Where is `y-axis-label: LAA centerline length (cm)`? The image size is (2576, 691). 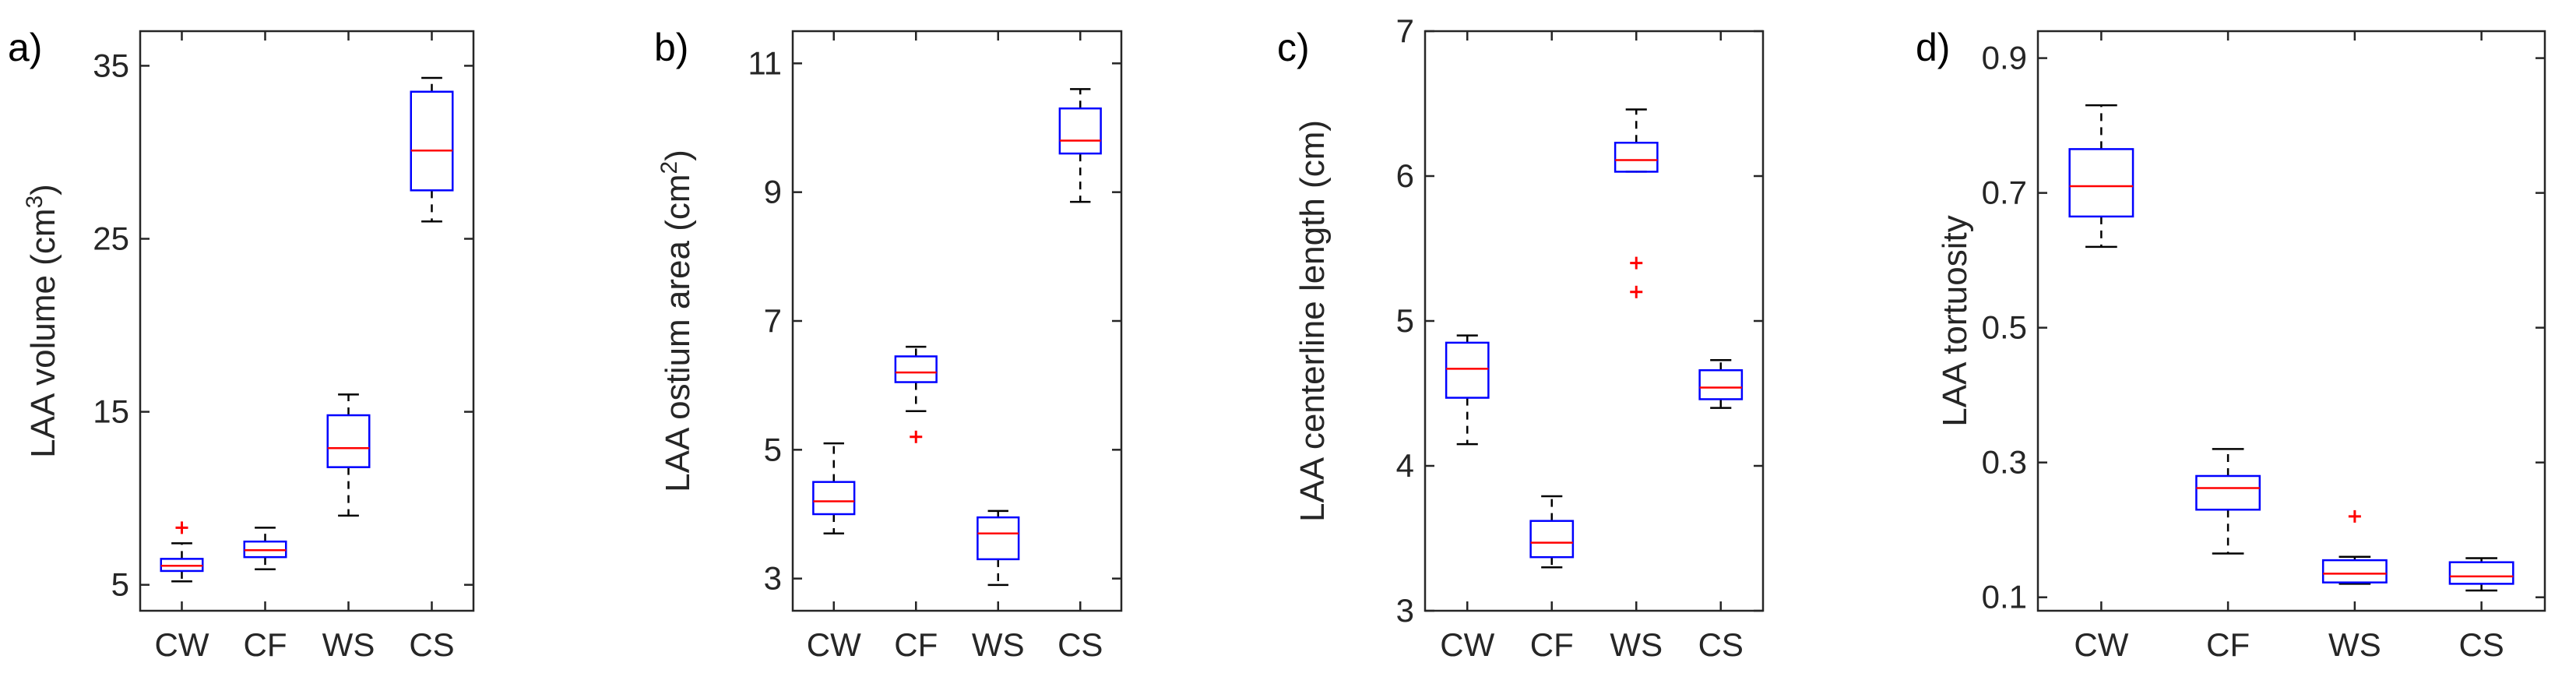 y-axis-label: LAA centerline length (cm) is located at coordinates (1312, 321).